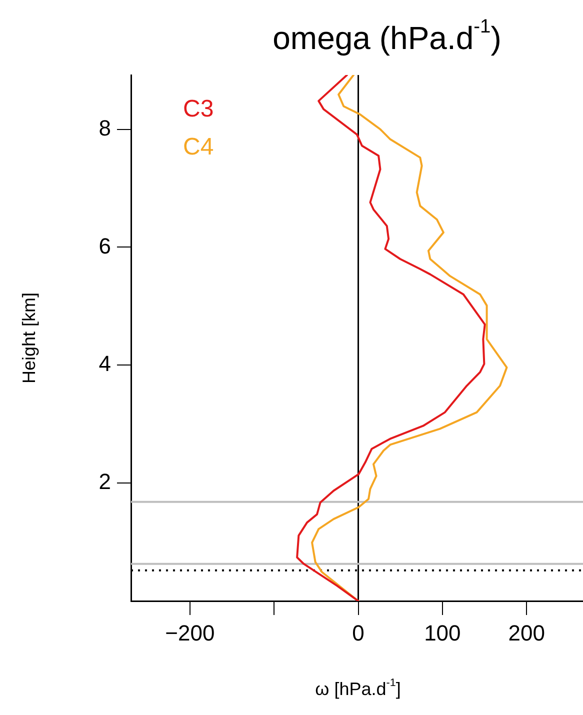 This screenshot has height=715, width=583. Describe the element at coordinates (358, 633) in the screenshot. I see `x-tick-label: 0` at that location.